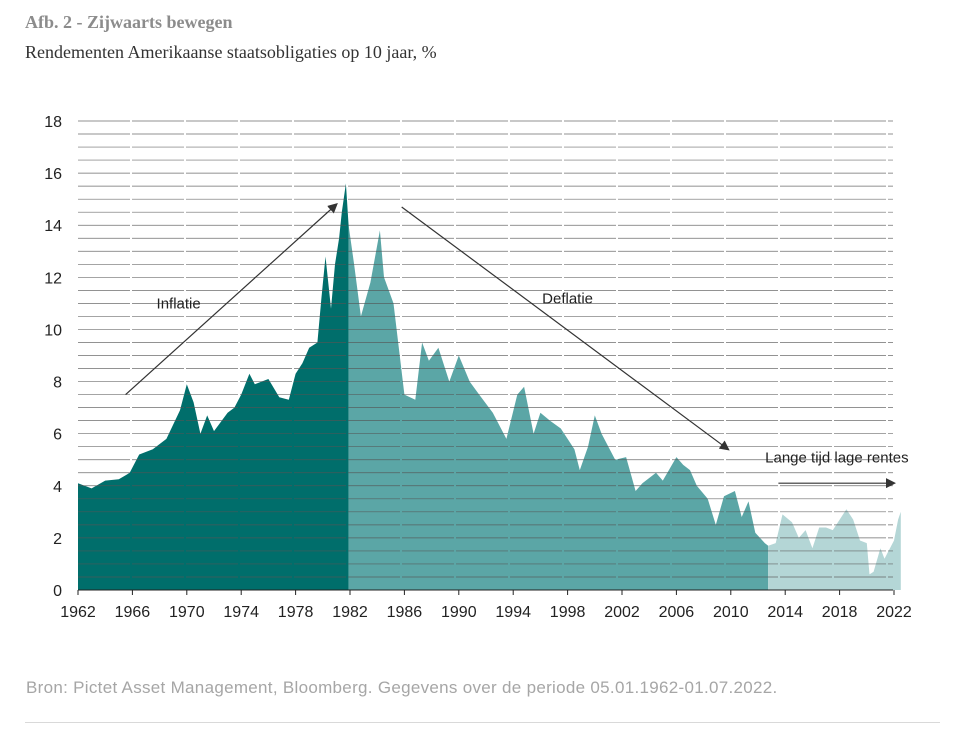  Describe the element at coordinates (57, 539) in the screenshot. I see `y-tick-label: 2` at that location.